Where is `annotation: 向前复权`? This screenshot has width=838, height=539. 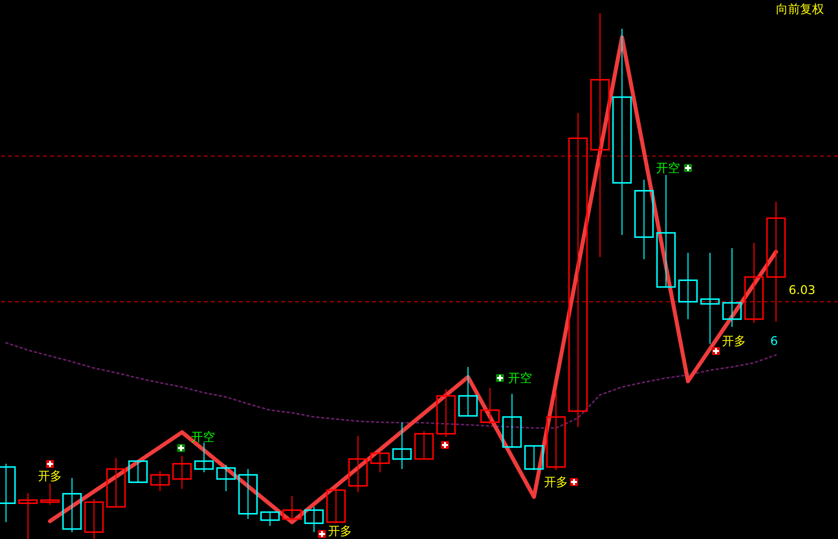
annotation: 向前复权 is located at coordinates (800, 9).